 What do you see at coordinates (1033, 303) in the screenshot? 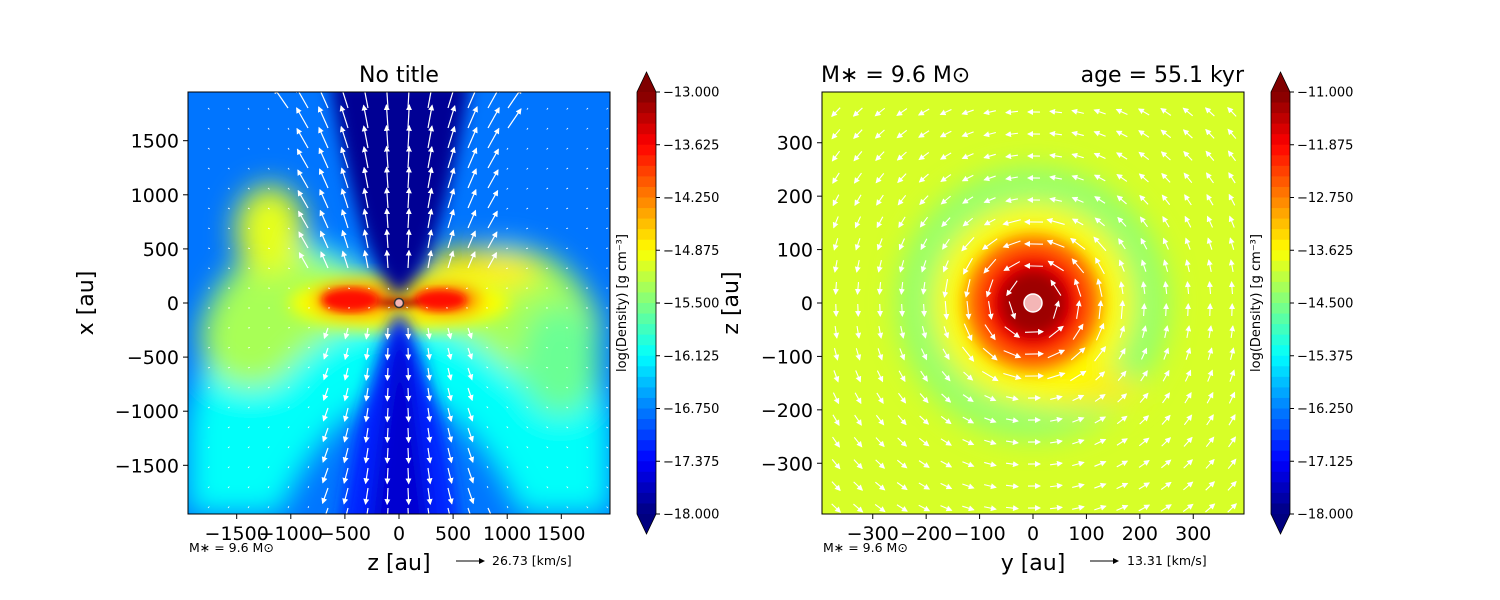
I see `right-star-marker` at bounding box center [1033, 303].